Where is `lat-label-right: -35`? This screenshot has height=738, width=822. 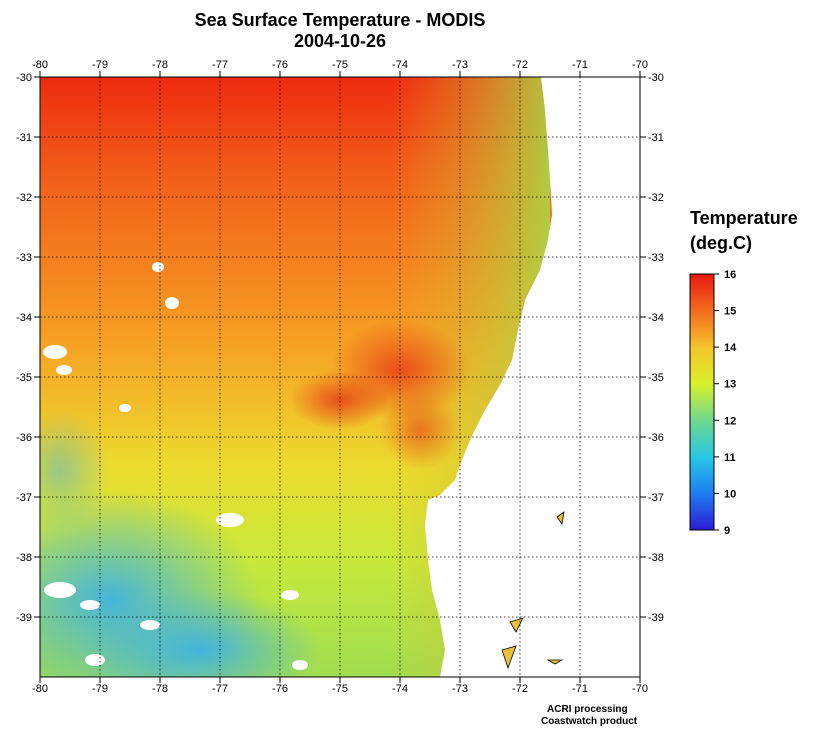
lat-label-right: -35 is located at coordinates (656, 378).